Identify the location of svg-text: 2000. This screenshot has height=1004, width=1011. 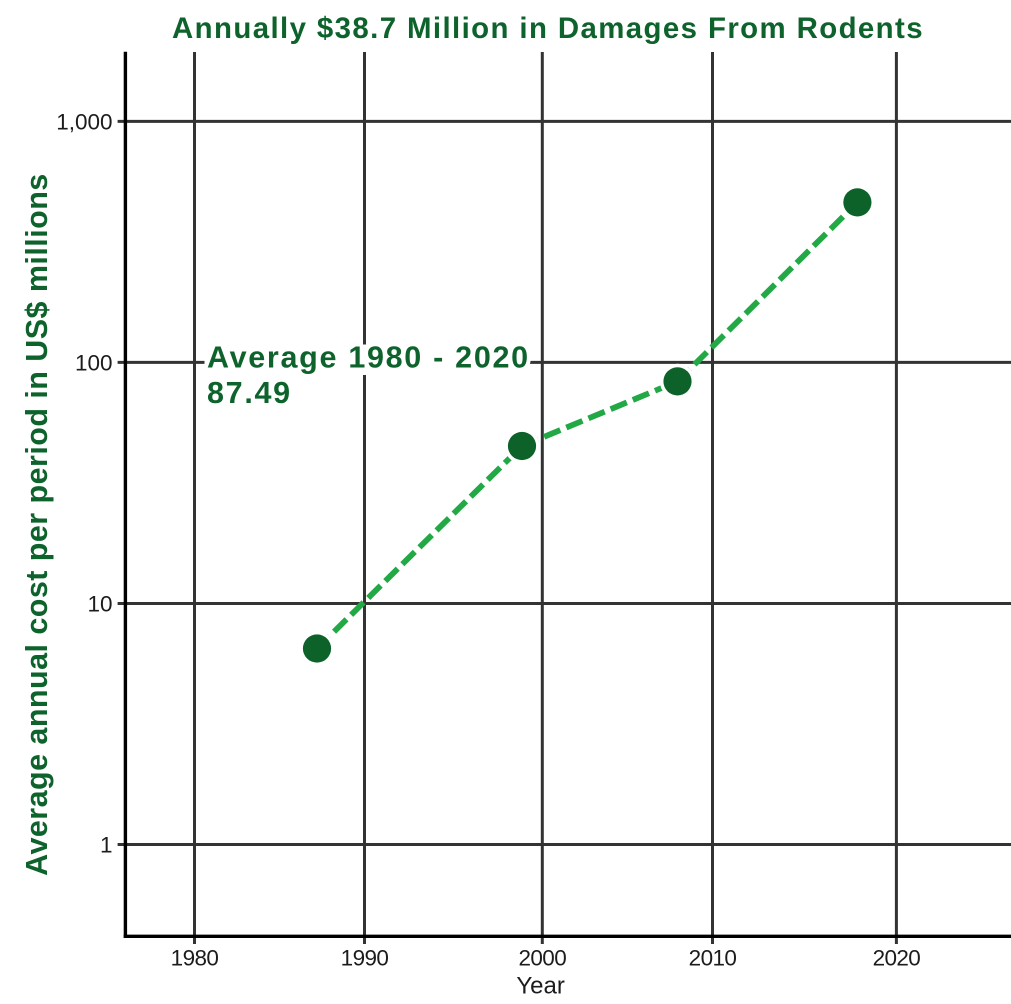
(542, 958).